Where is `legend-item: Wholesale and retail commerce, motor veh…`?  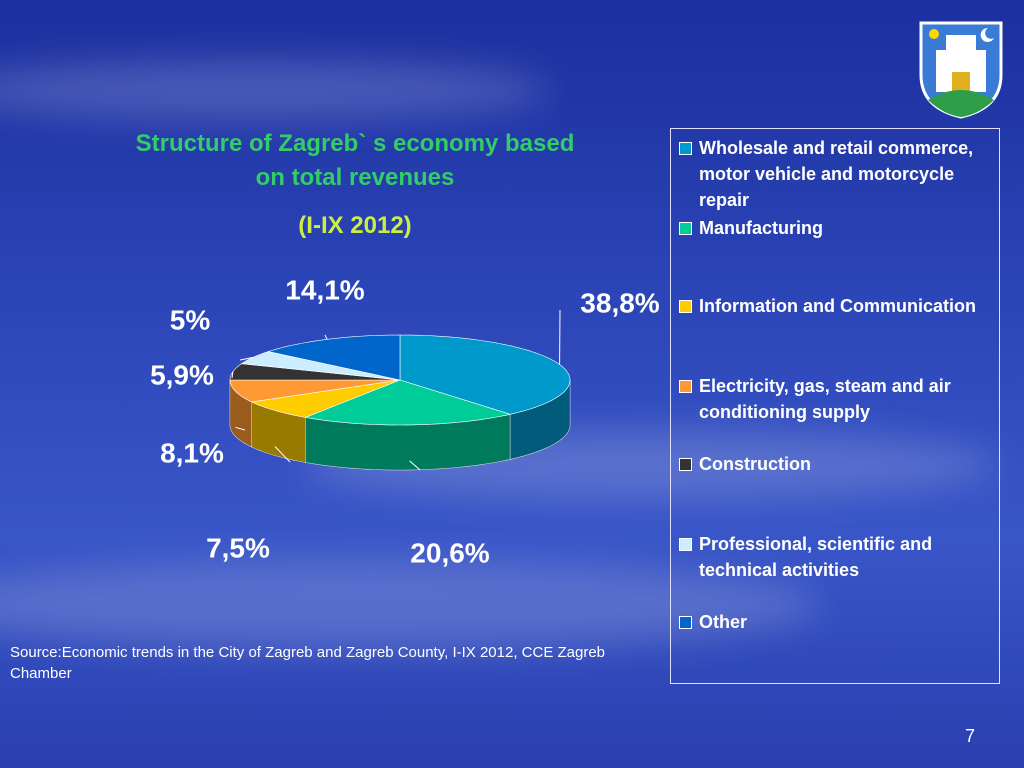 legend-item: Wholesale and retail commerce, motor veh… is located at coordinates (839, 174).